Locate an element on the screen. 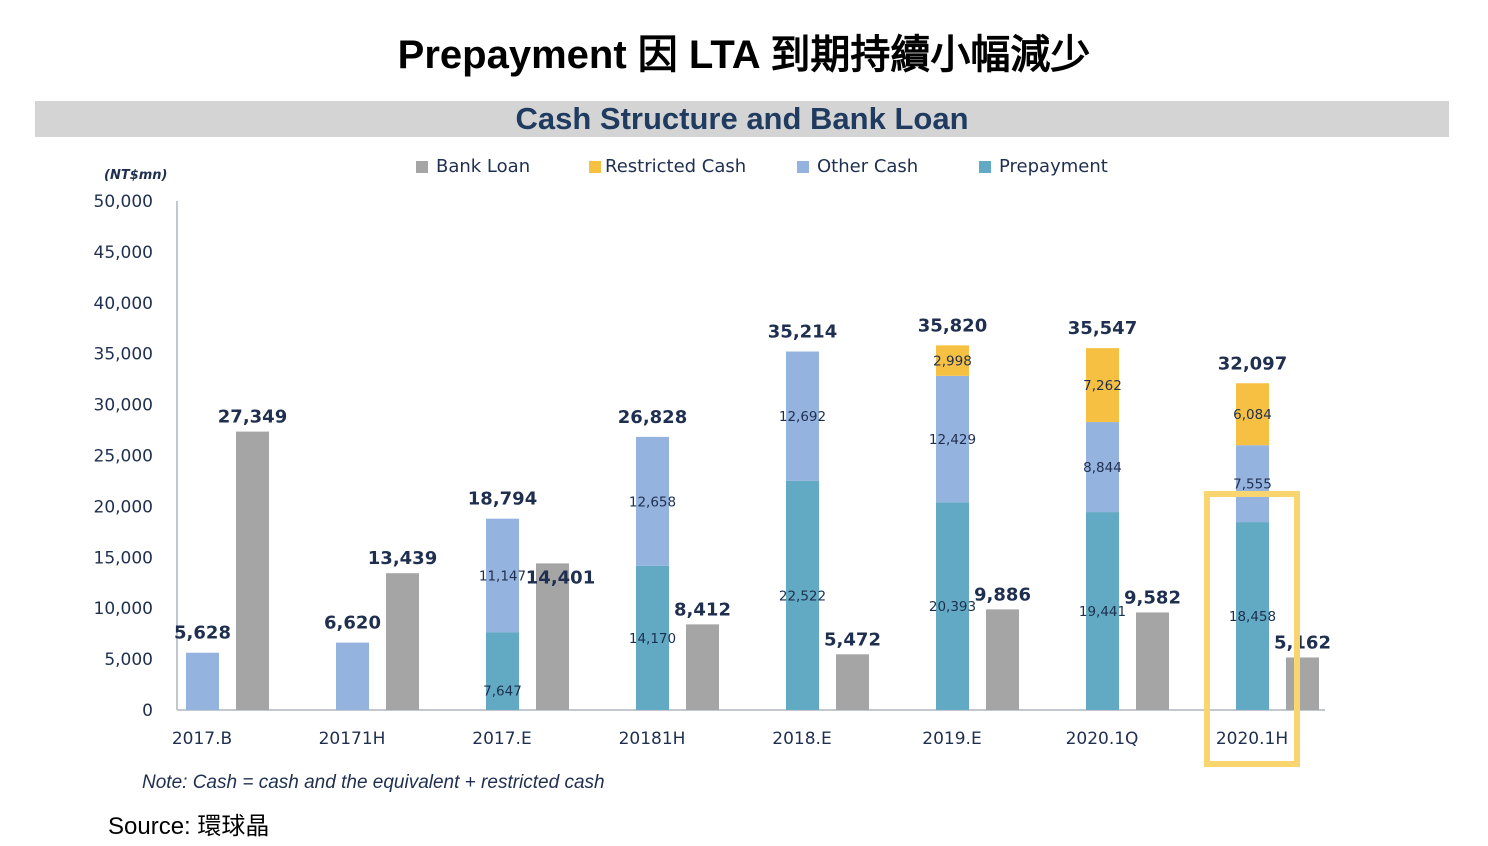  segment-data-label: 8,844 is located at coordinates (1102, 468).